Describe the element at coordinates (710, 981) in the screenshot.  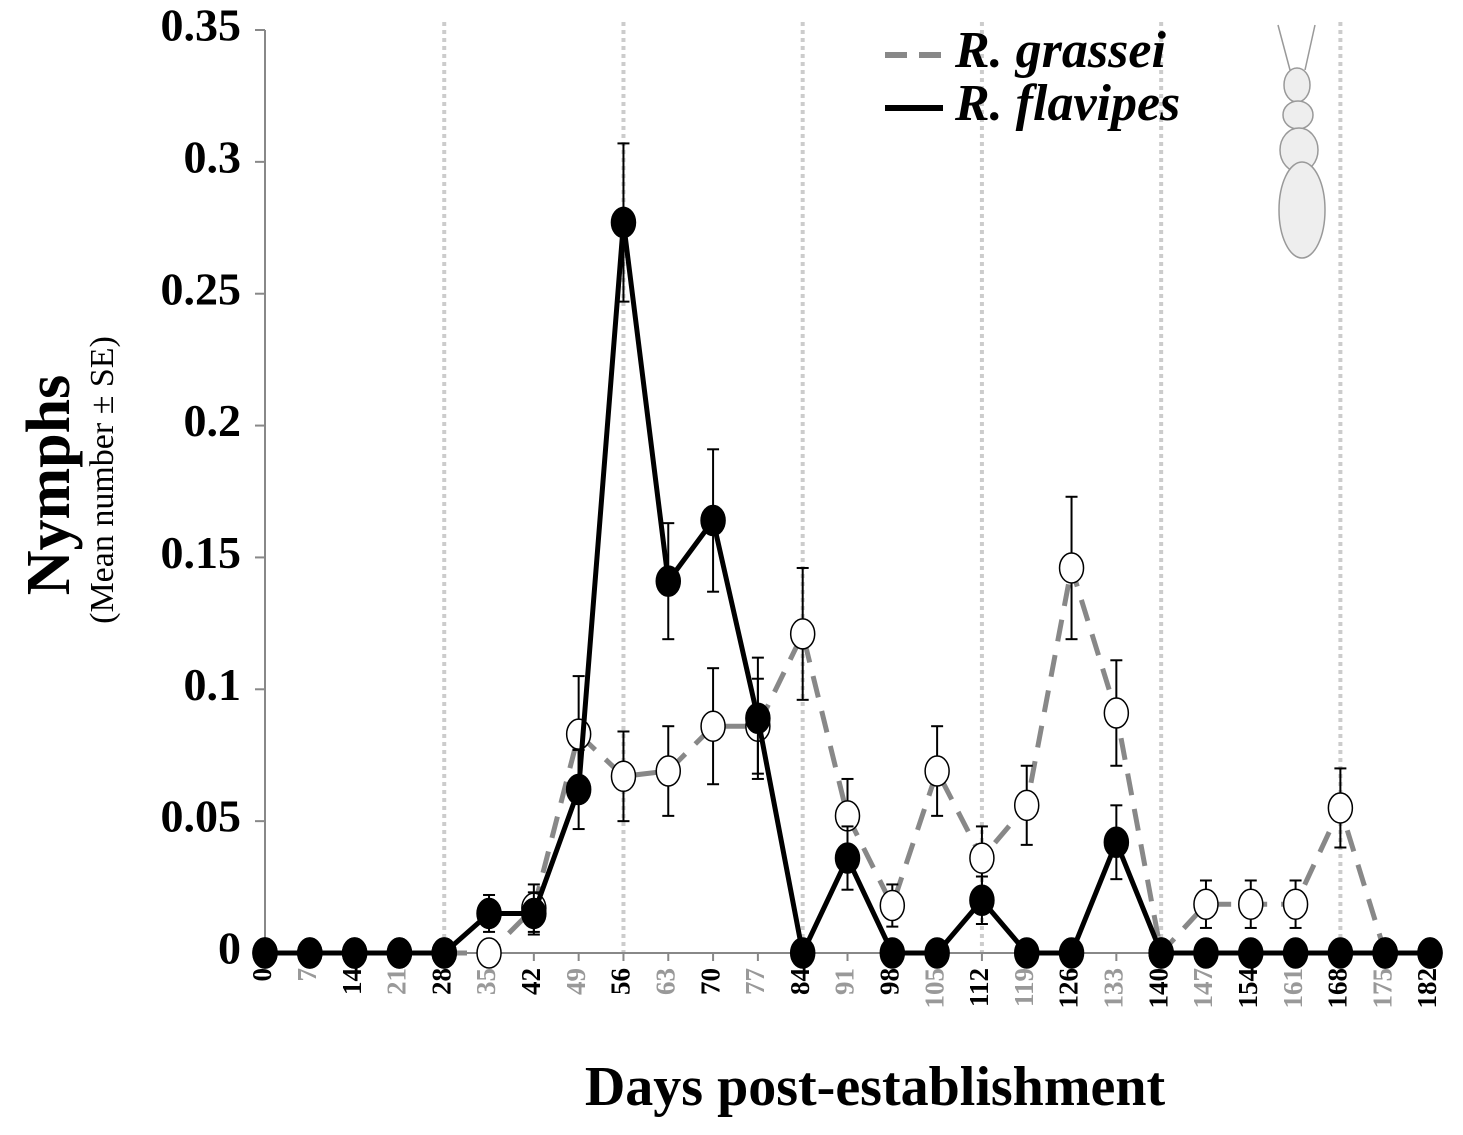
I see `x-tick-label: 70` at that location.